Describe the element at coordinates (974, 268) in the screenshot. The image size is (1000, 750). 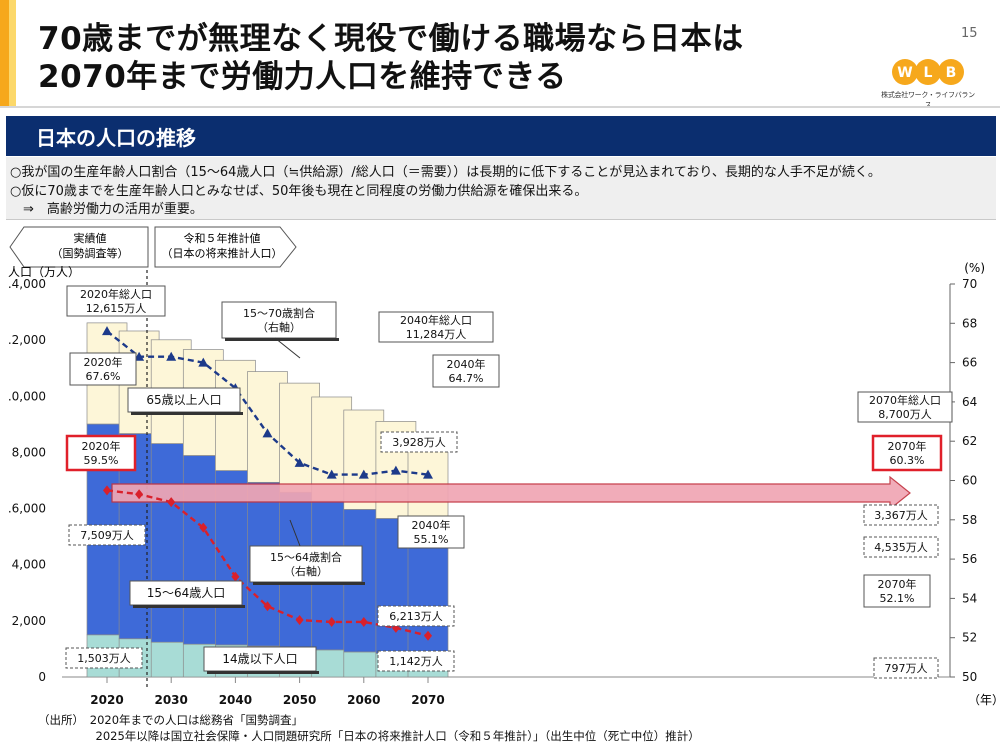
I see `right-axis-label: (%)` at that location.